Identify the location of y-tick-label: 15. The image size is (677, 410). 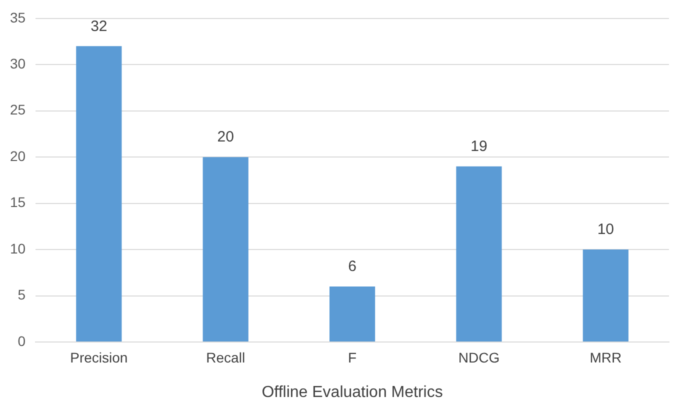
(18, 202).